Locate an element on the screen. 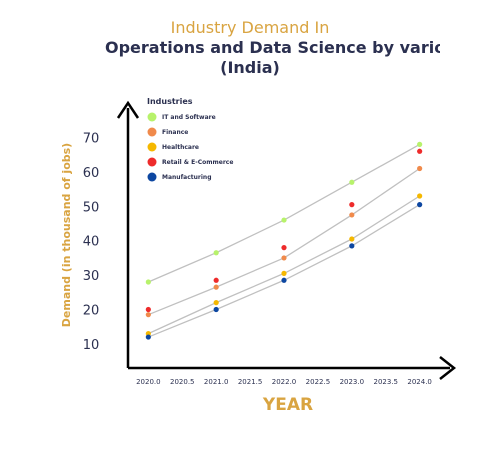 The width and height of the screenshot is (500, 450). y-tick-label: 10 is located at coordinates (91, 345).